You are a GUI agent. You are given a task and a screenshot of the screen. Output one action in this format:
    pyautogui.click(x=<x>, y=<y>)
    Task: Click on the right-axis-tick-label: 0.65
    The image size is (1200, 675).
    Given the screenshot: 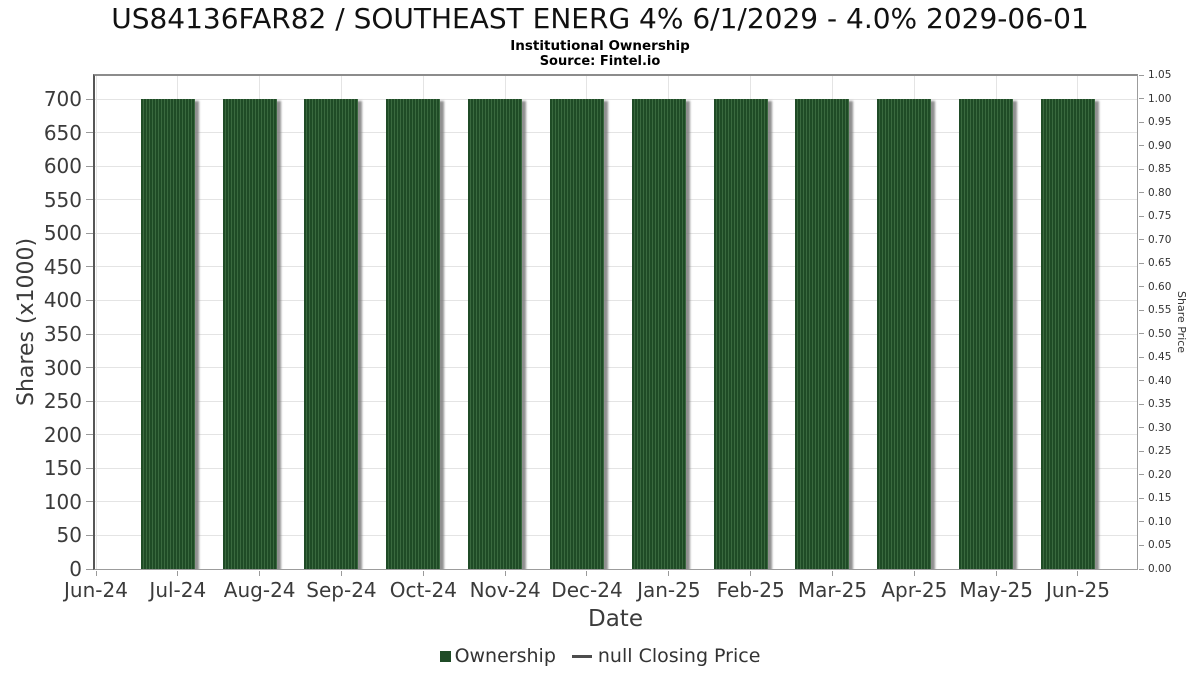 What is the action you would take?
    pyautogui.click(x=1160, y=263)
    